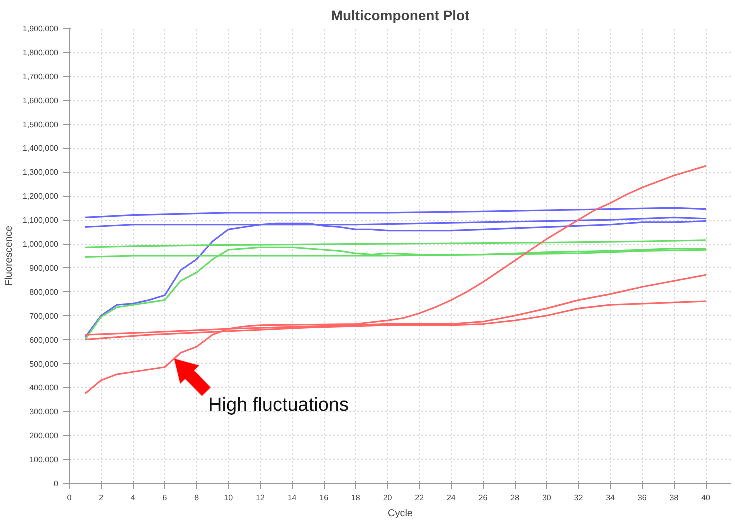  Describe the element at coordinates (133, 498) in the screenshot. I see `x-tick-label: 4` at that location.